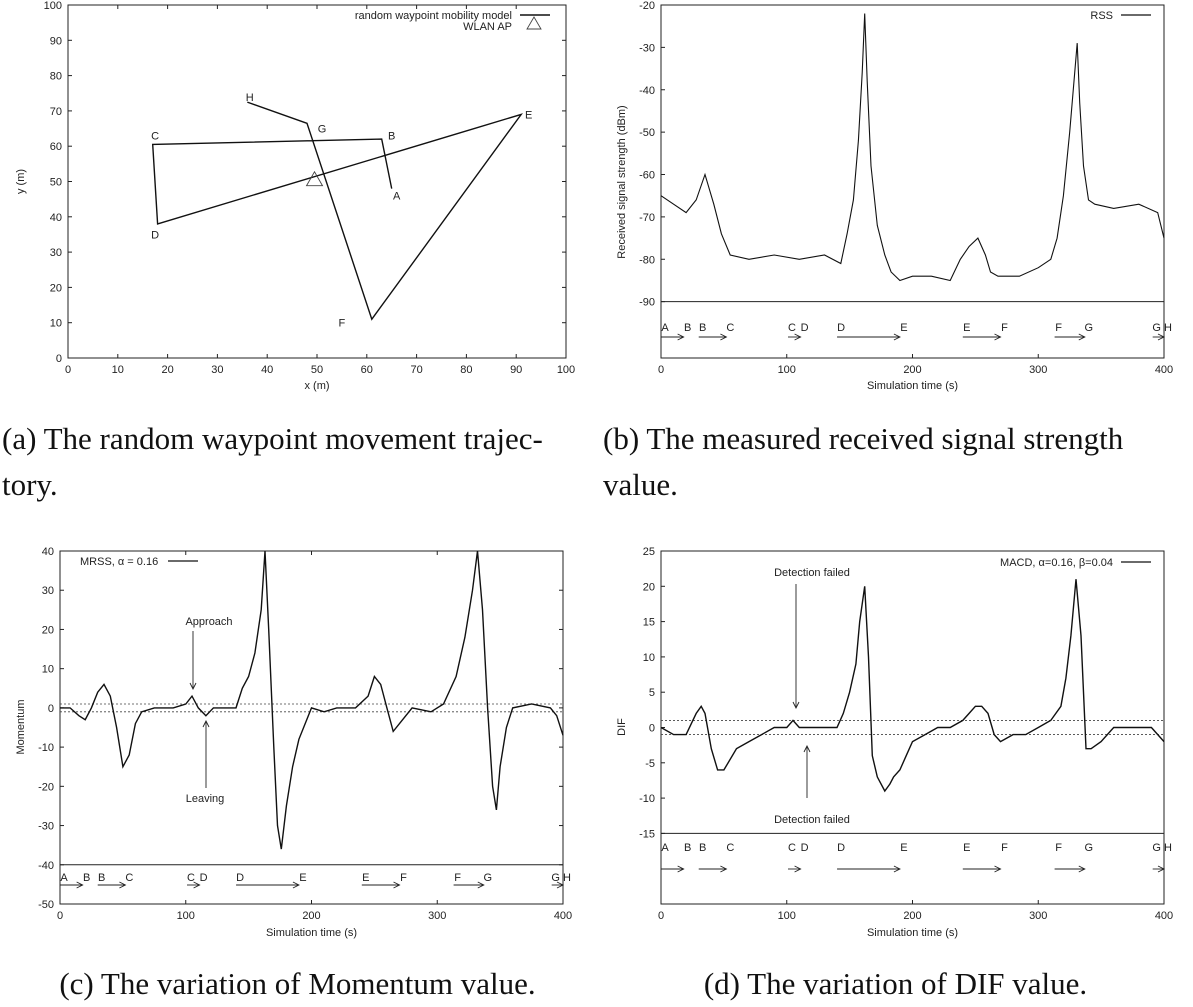 This screenshot has height=1007, width=1193. I want to click on chart-a-ytick-label: 10, so click(56, 324).